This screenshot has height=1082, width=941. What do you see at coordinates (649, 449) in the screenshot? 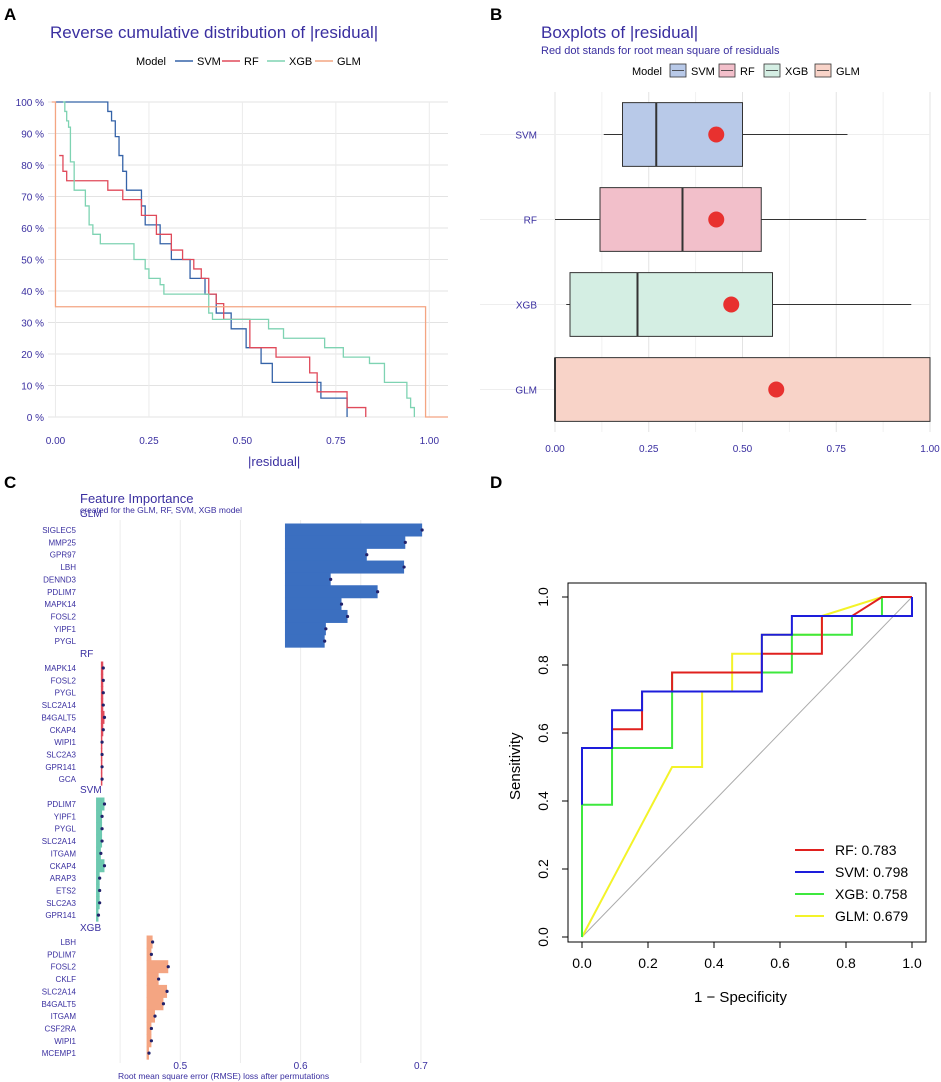
I see `panel-b-xtick: 0.25` at bounding box center [649, 449].